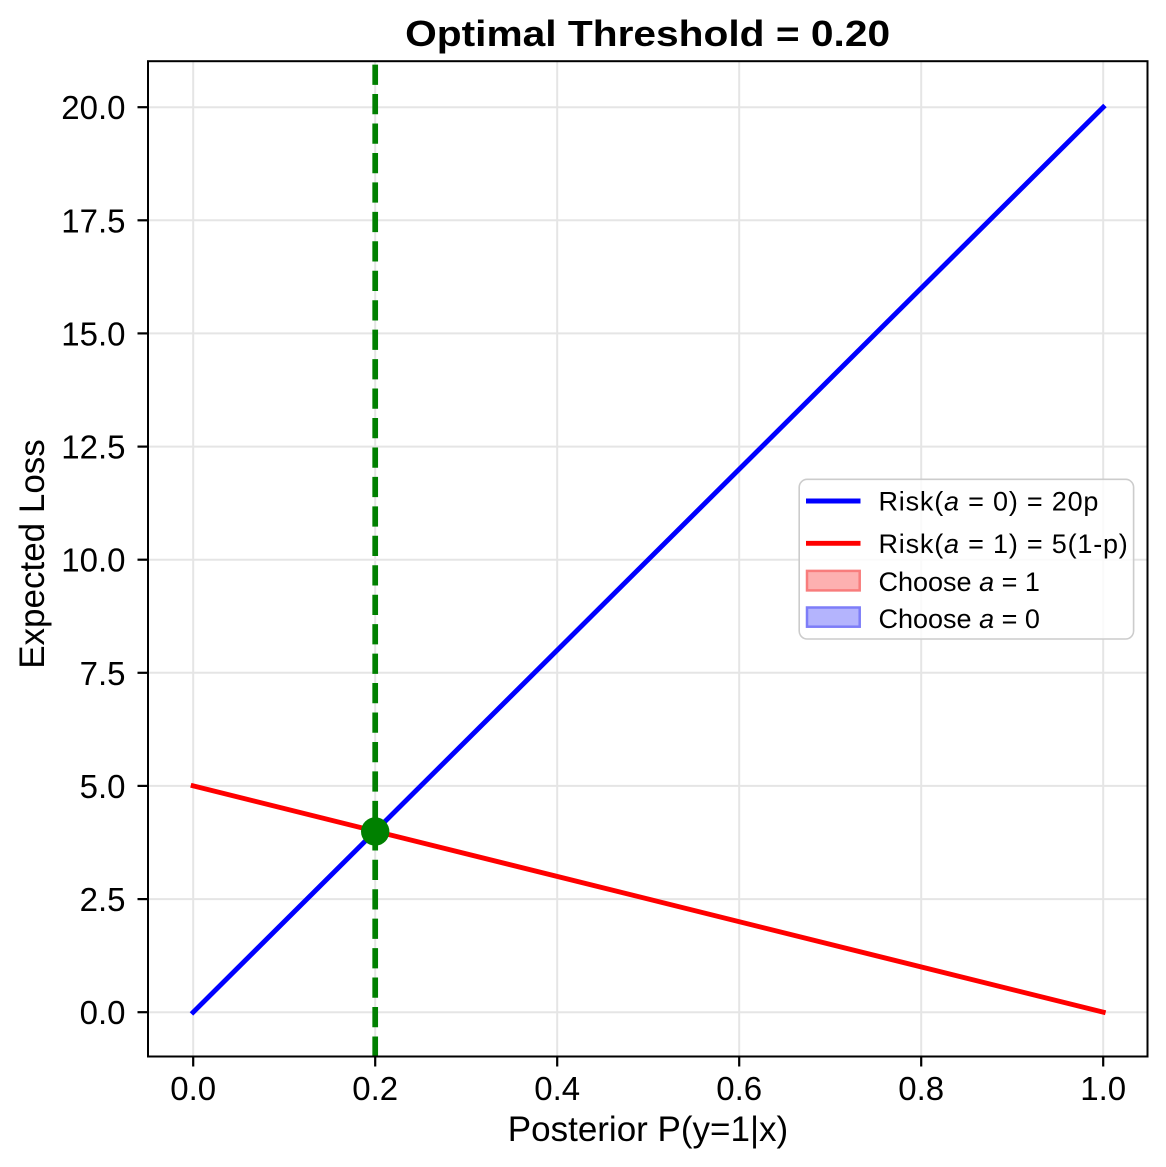 The height and width of the screenshot is (1167, 1166). Describe the element at coordinates (93, 447) in the screenshot. I see `svg-text: 12.5` at that location.